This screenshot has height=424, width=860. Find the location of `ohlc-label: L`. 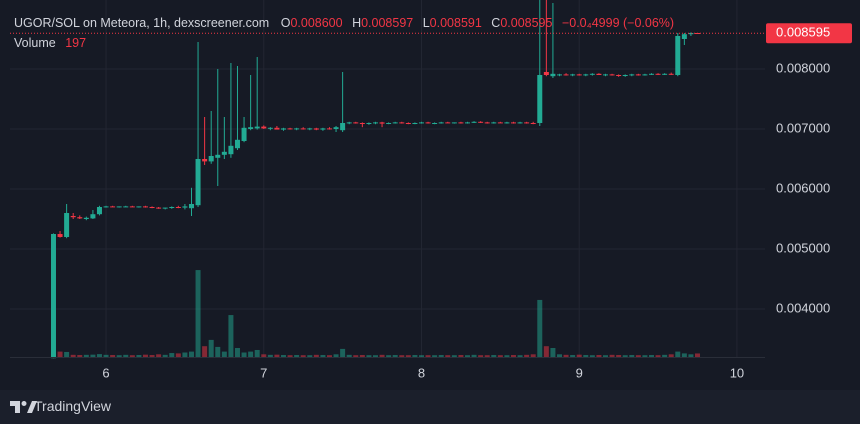

ohlc-label: L is located at coordinates (426, 23).